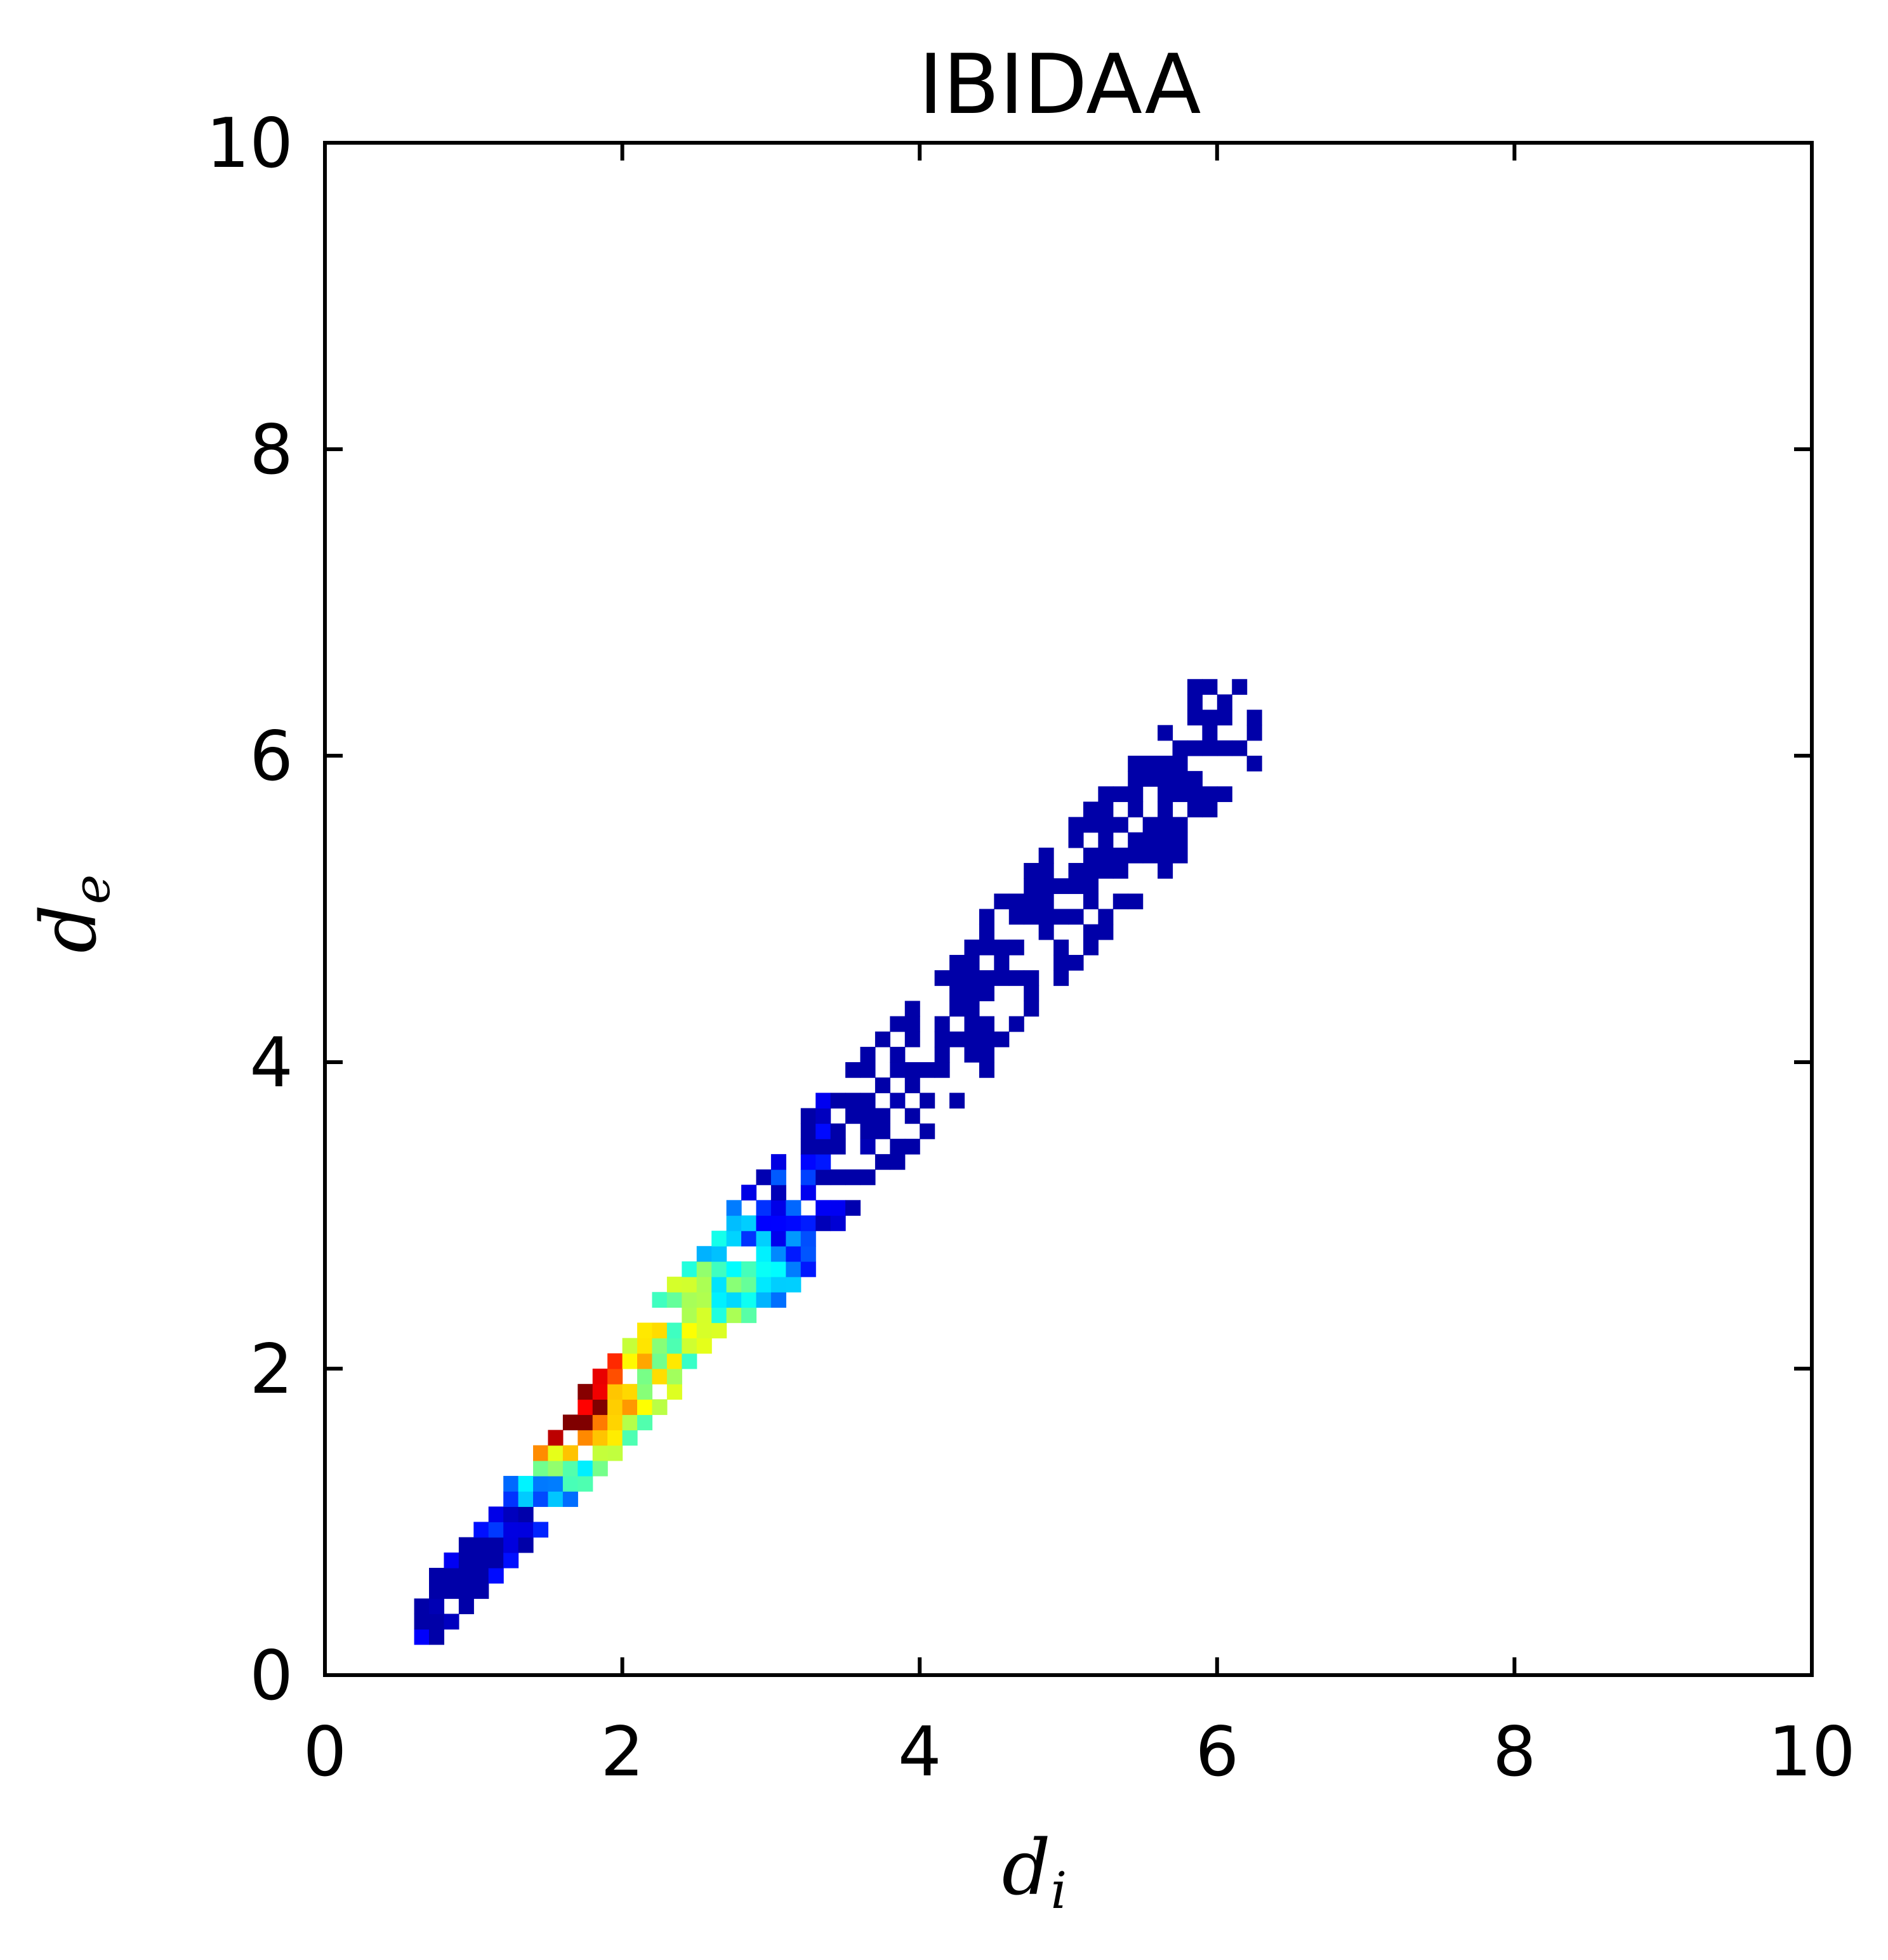 This screenshot has width=1888, height=1960. What do you see at coordinates (1059, 84) in the screenshot?
I see `chart-title: IBIDAA` at bounding box center [1059, 84].